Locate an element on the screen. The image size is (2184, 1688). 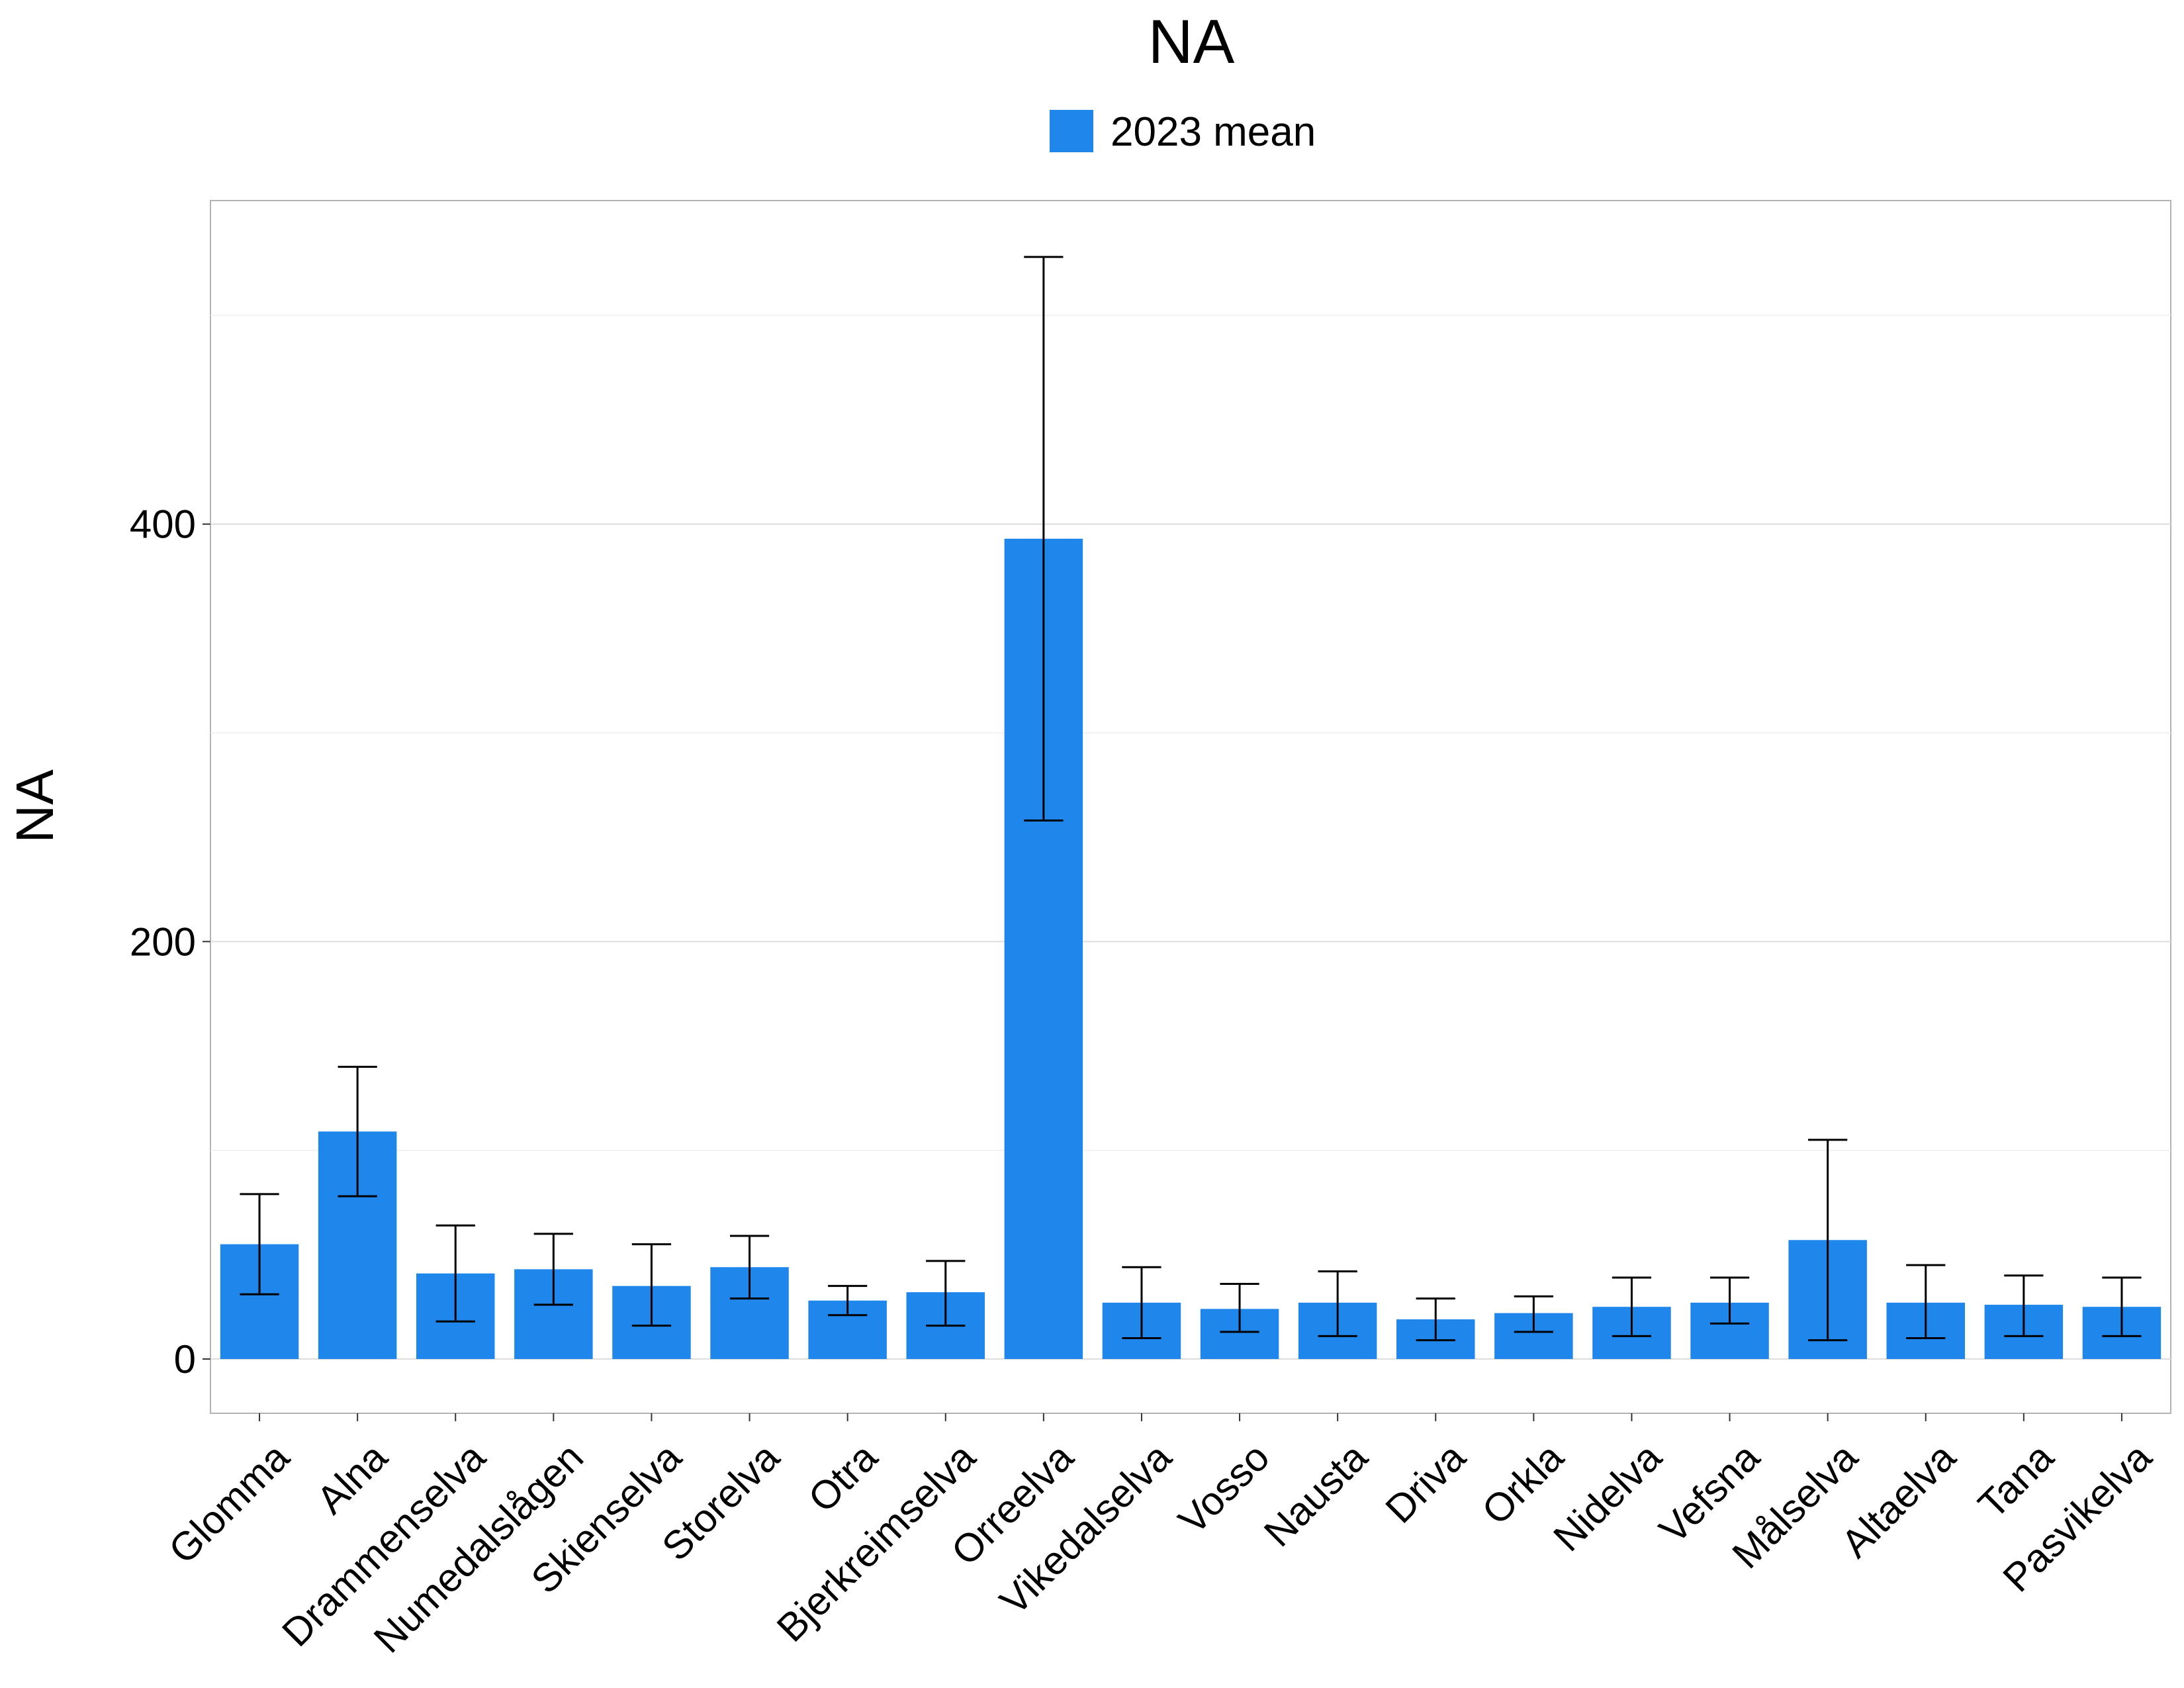
x-tick-label: Otra is located at coordinates (842, 1477).